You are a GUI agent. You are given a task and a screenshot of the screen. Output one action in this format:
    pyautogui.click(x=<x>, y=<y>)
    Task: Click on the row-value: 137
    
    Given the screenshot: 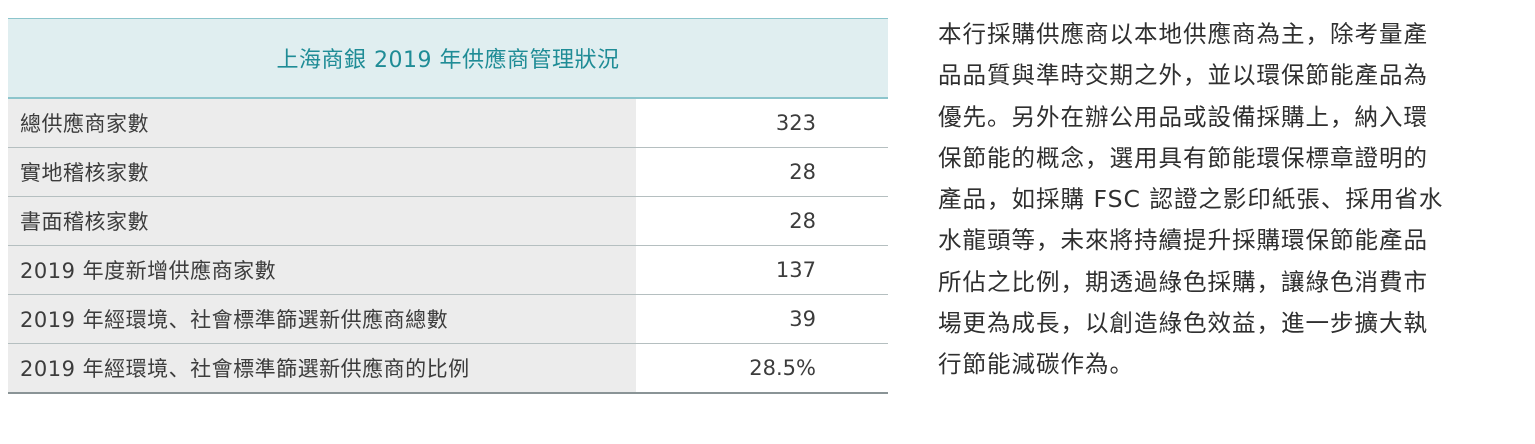 What is the action you would take?
    pyautogui.click(x=762, y=270)
    